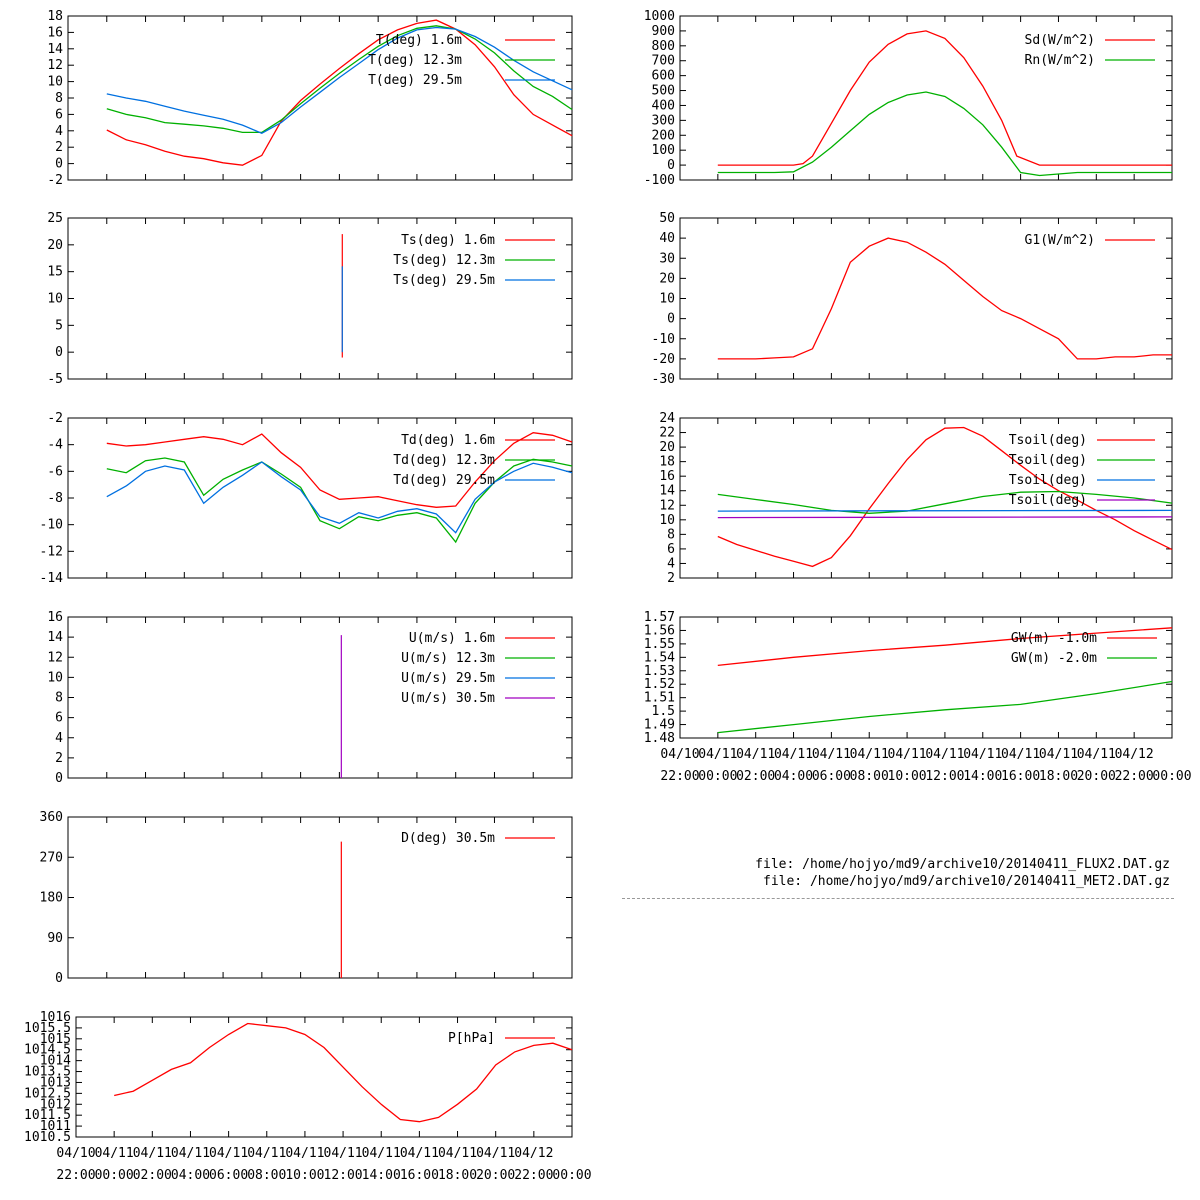  What do you see at coordinates (448, 440) in the screenshot?
I see `legend-label: Td(deg) 1.6m` at bounding box center [448, 440].